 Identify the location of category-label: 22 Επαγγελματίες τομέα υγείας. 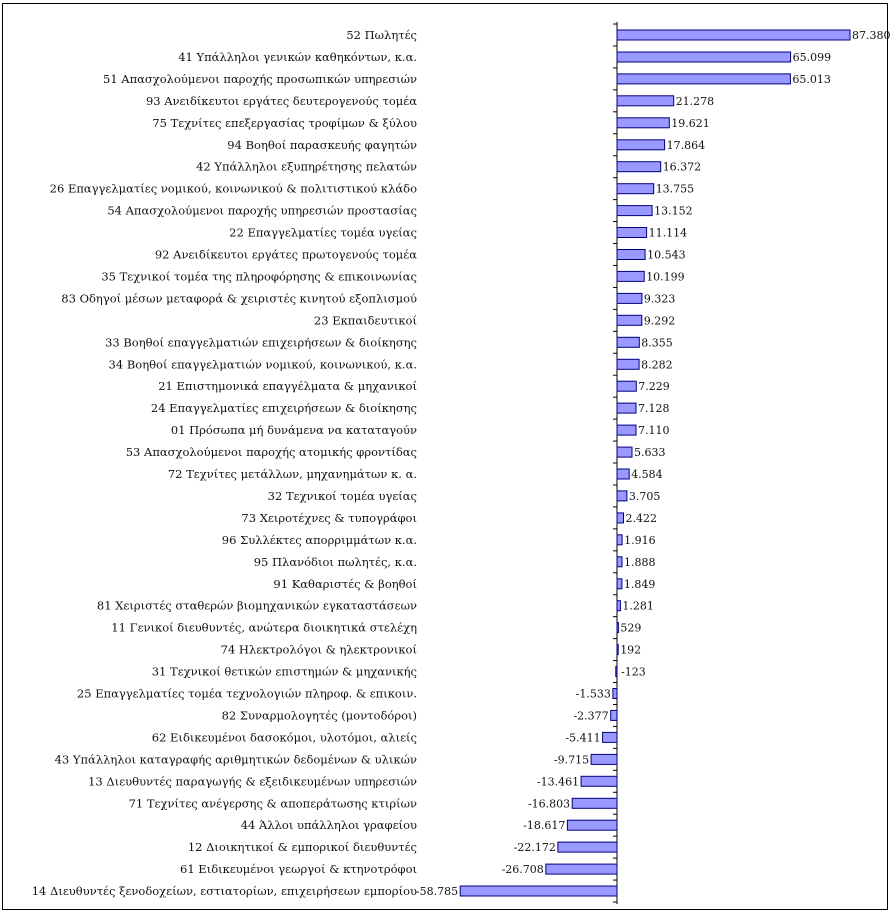
(323, 233).